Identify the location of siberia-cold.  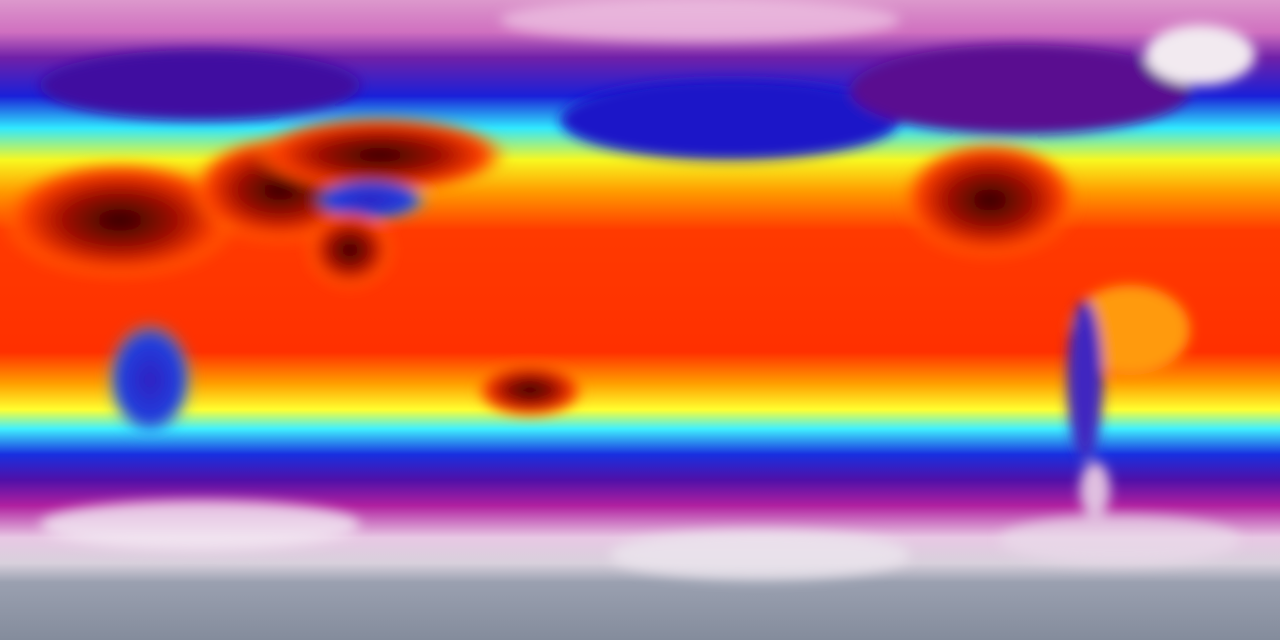
(200, 85).